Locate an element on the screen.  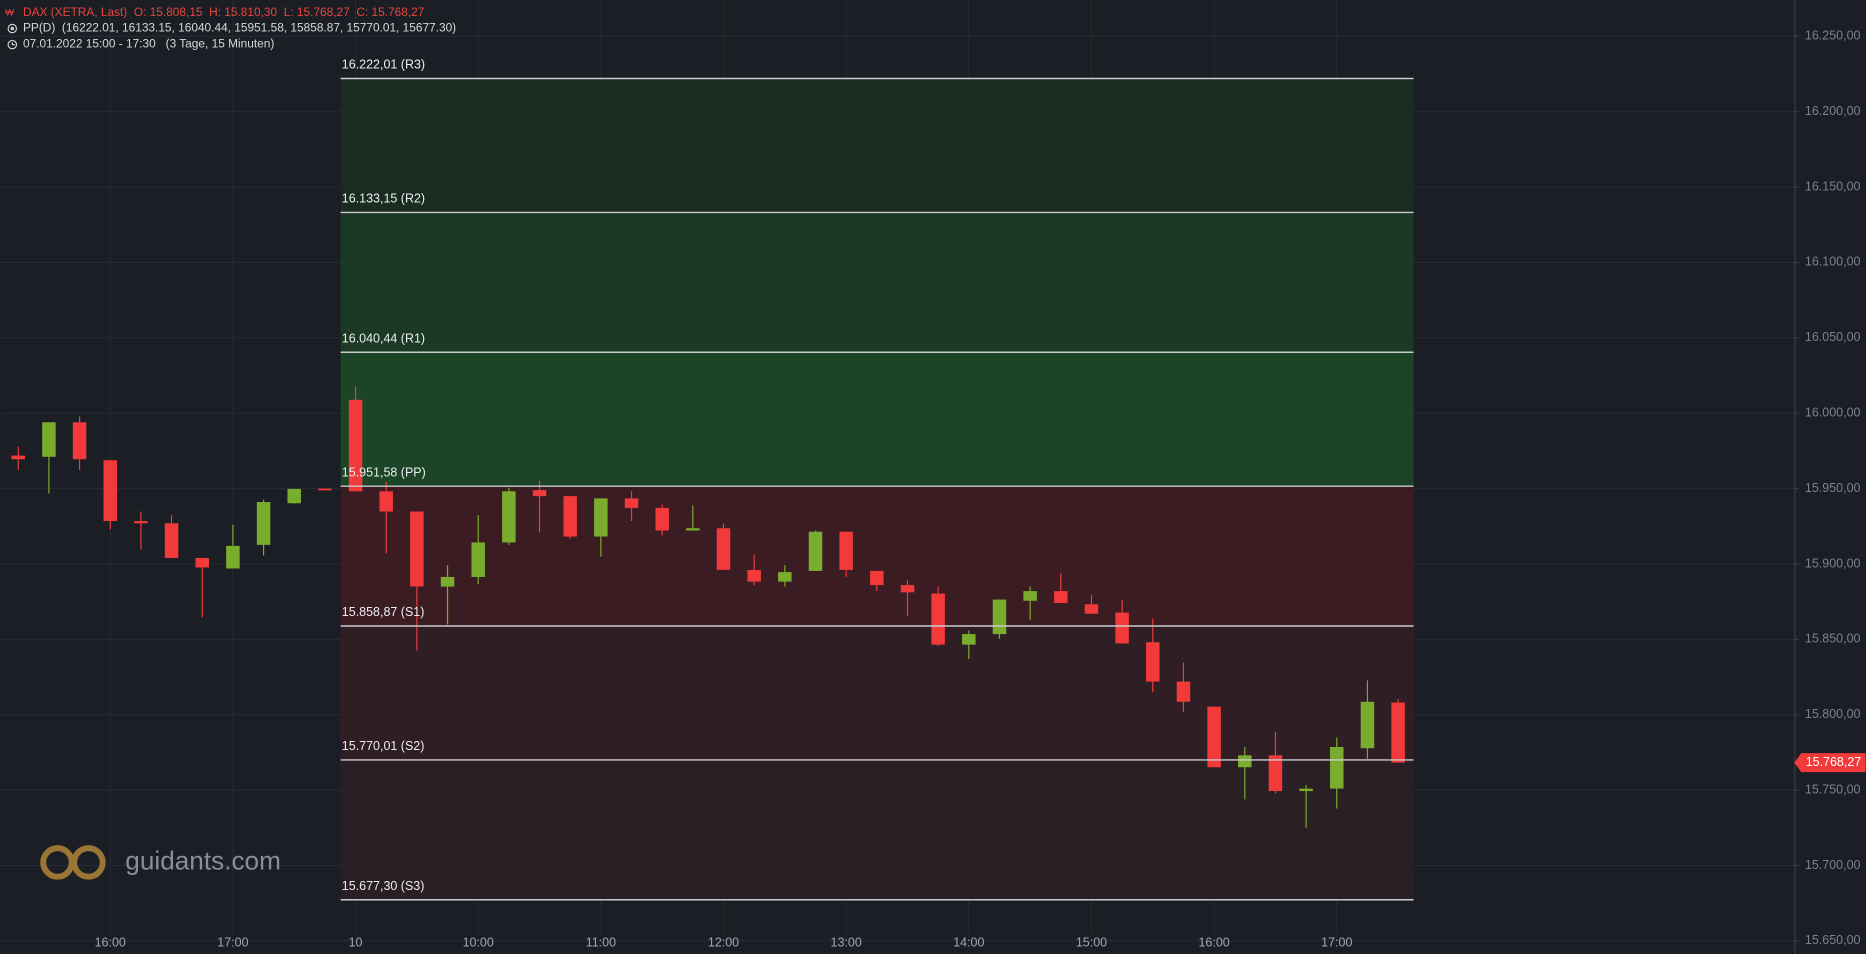
y-tick-label: 15.850,00 is located at coordinates (1833, 639).